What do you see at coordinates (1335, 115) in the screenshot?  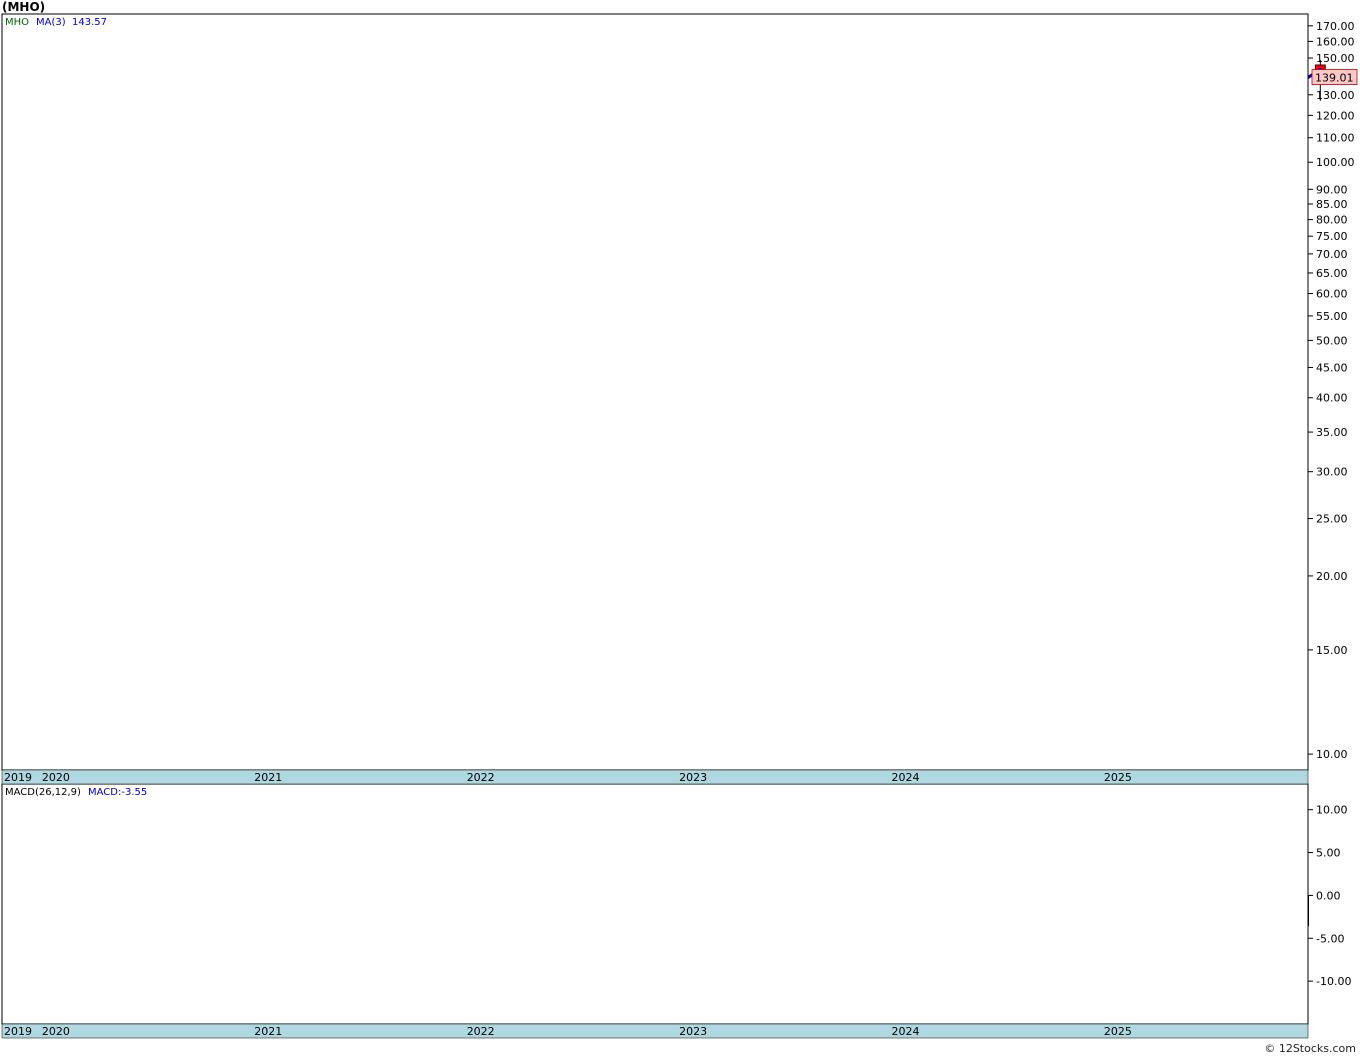 I see `price-tick-label: 120.00` at bounding box center [1335, 115].